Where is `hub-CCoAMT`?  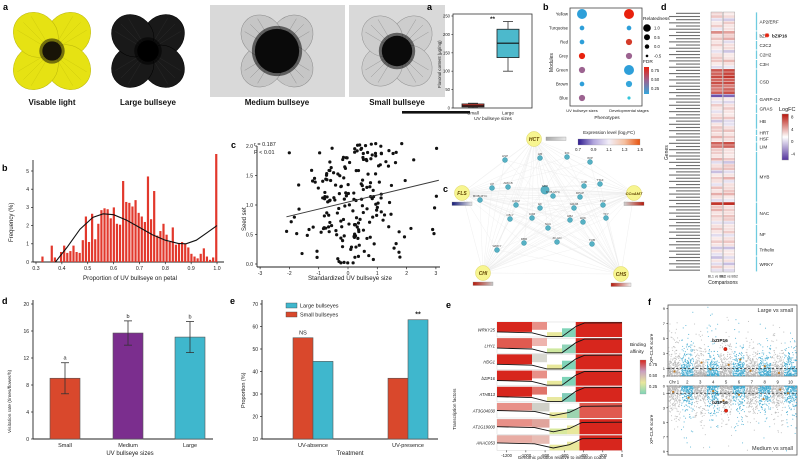
hub-CCoAMT is located at coordinates (634, 193).